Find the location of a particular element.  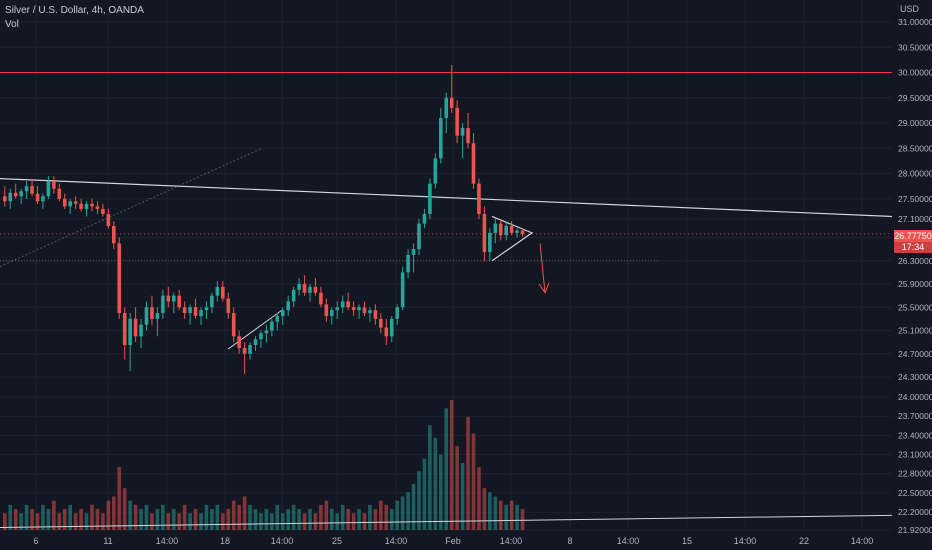

volume-indicator-label: Vol is located at coordinates (12, 24).